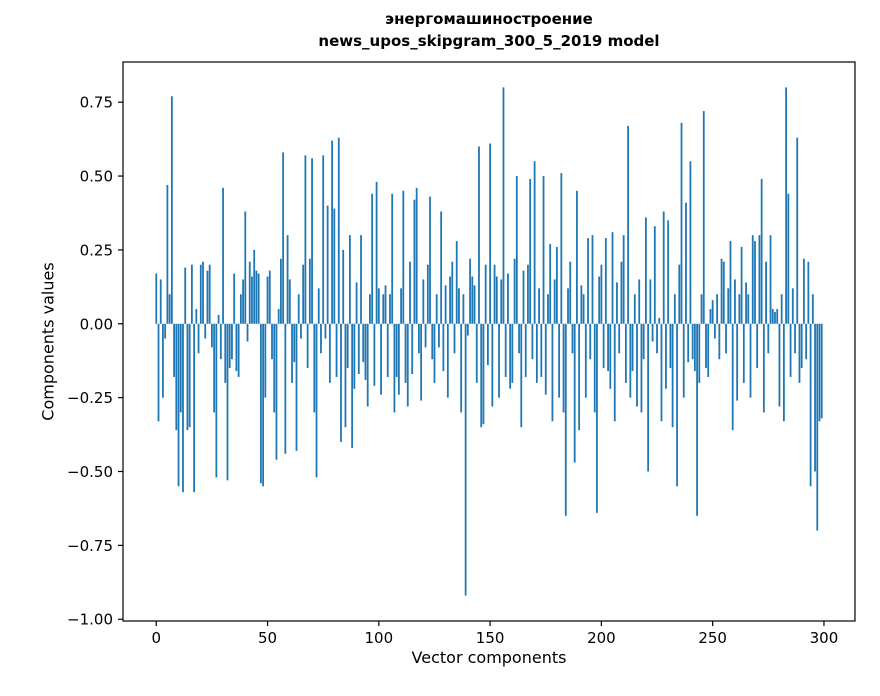 Image resolution: width=880 pixels, height=696 pixels. I want to click on y-tick-label: 0.50, so click(96, 177).